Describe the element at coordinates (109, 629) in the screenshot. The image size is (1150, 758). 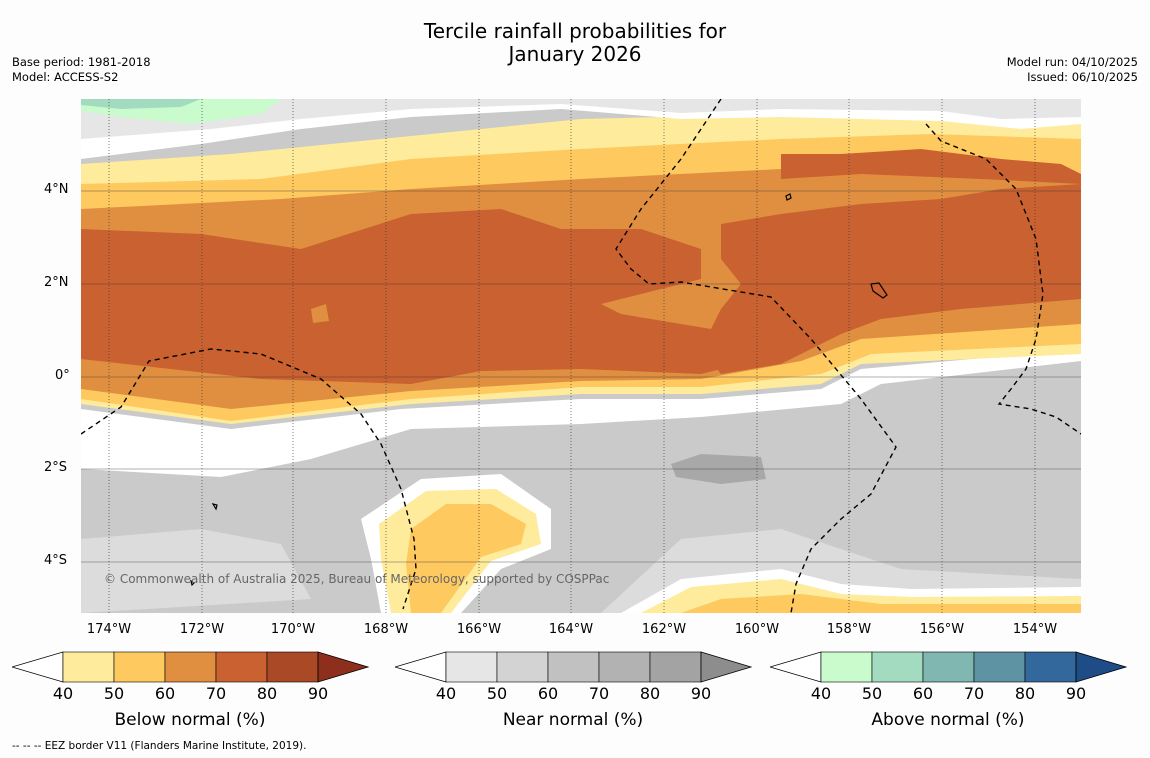
I see `lon-label-174w: 174°W` at that location.